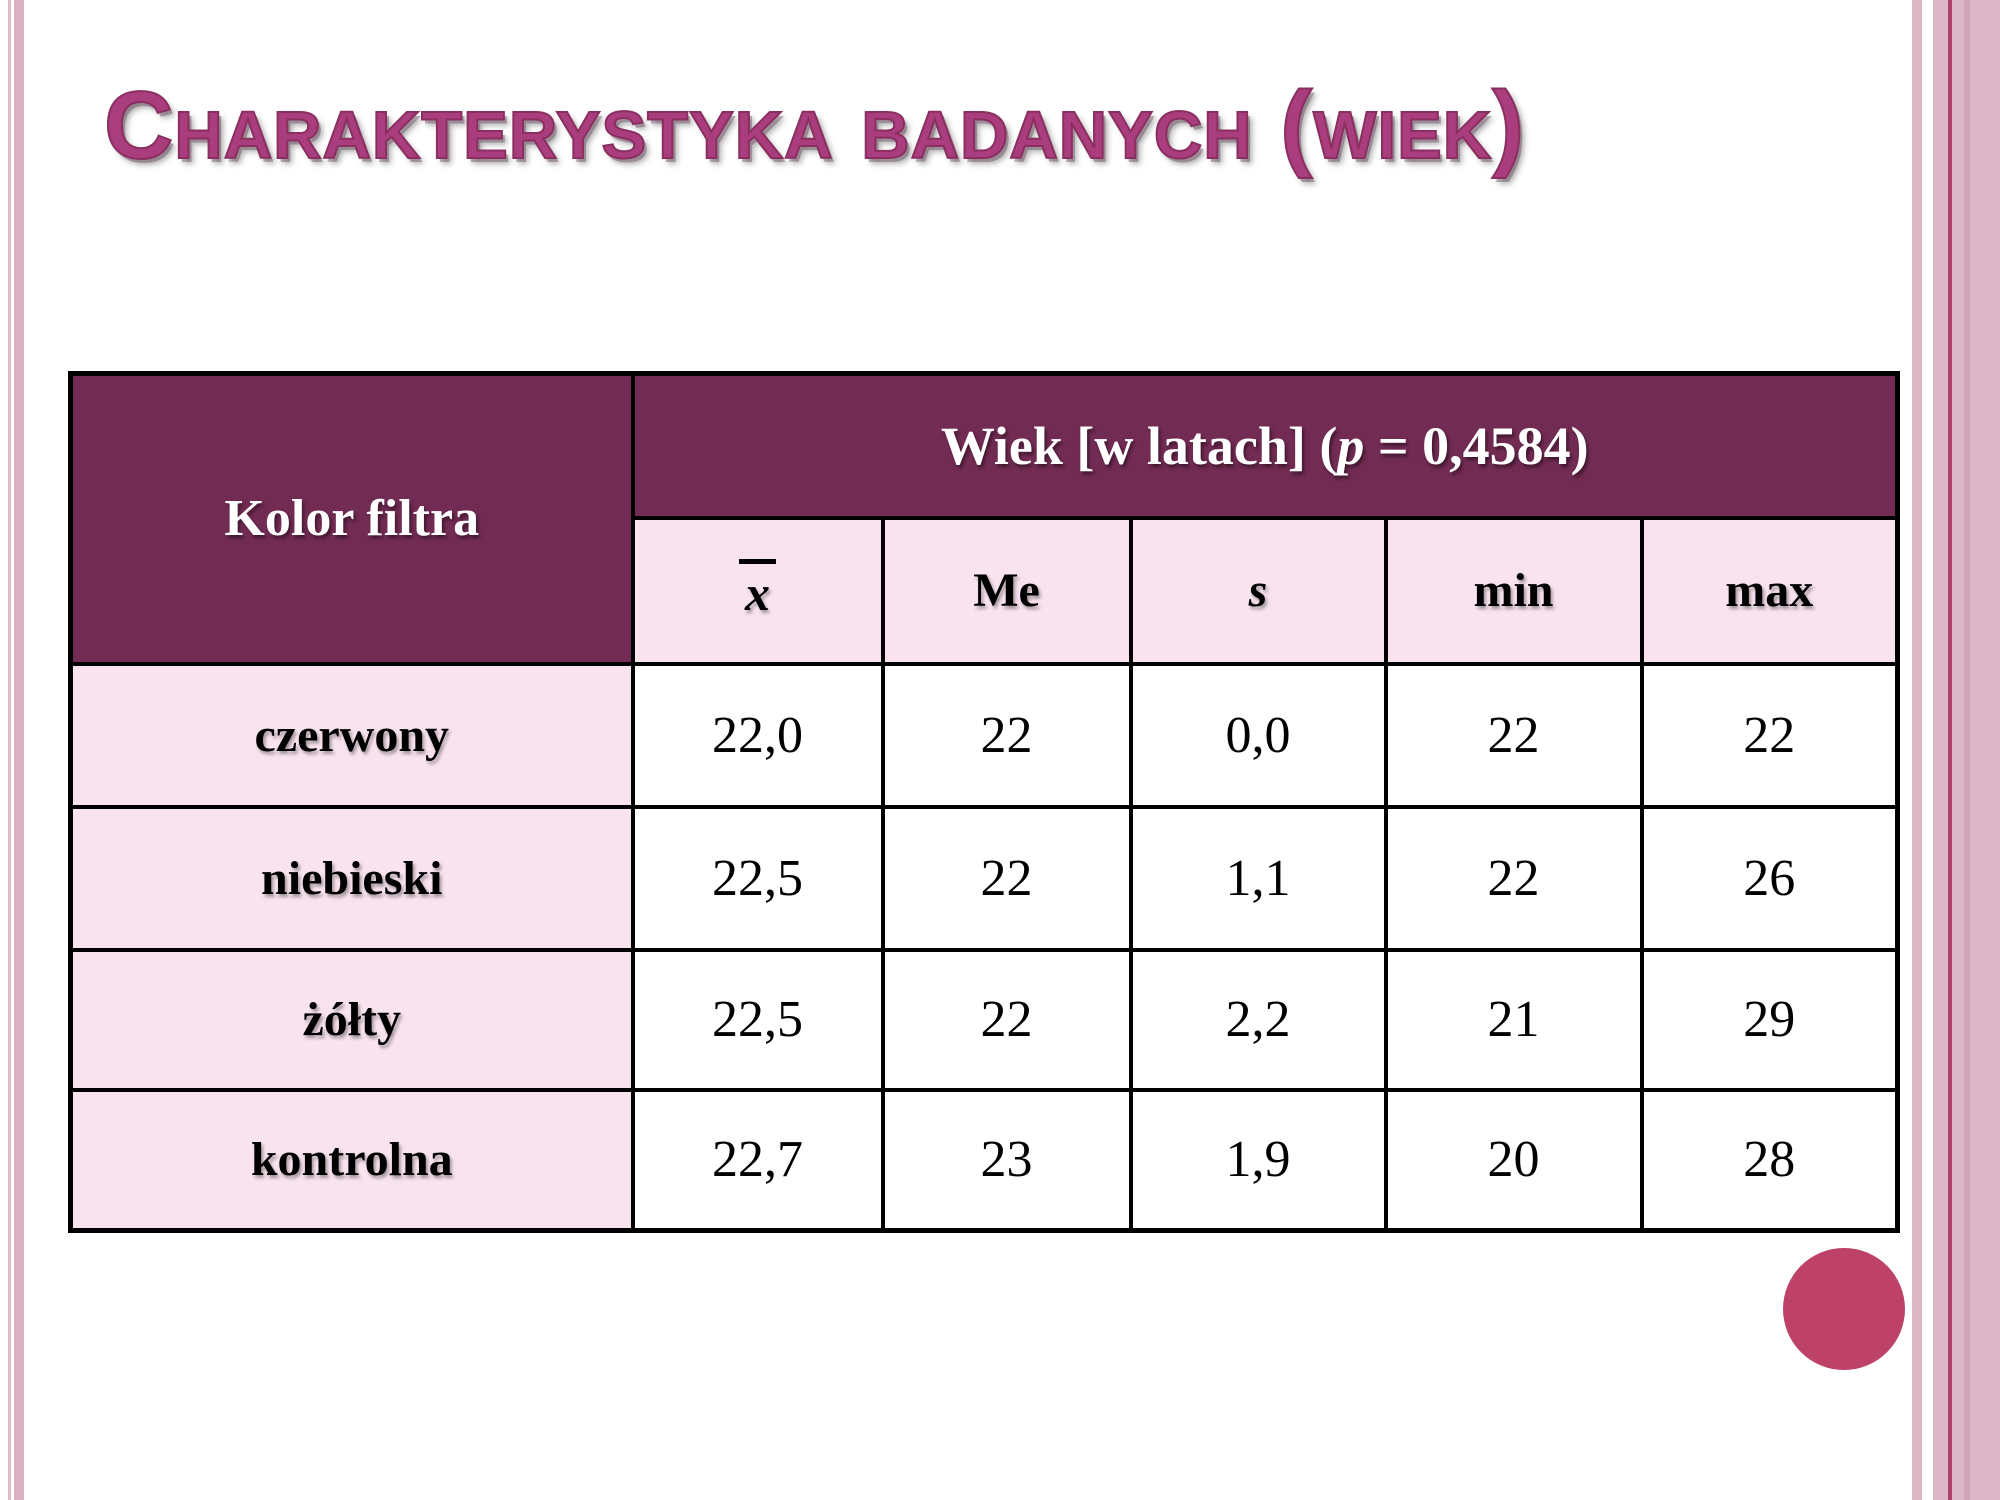 Image resolution: width=2000 pixels, height=1500 pixels. Describe the element at coordinates (1258, 1019) in the screenshot. I see `data-cell: 2,2` at that location.